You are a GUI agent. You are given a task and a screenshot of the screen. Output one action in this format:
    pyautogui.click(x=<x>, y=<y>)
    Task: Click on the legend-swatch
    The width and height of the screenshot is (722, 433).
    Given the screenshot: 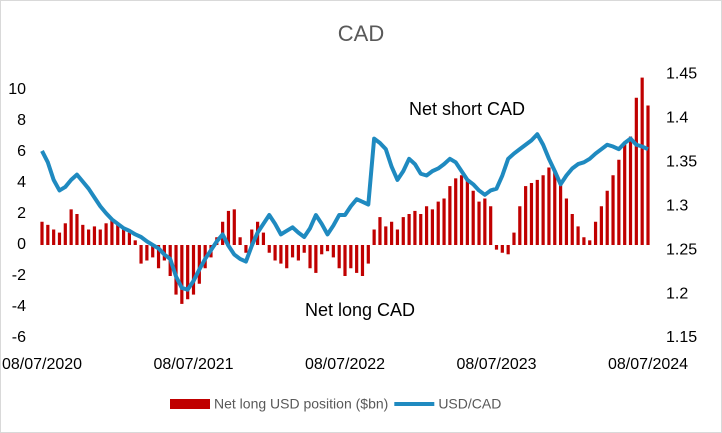 What is the action you would take?
    pyautogui.click(x=190, y=404)
    